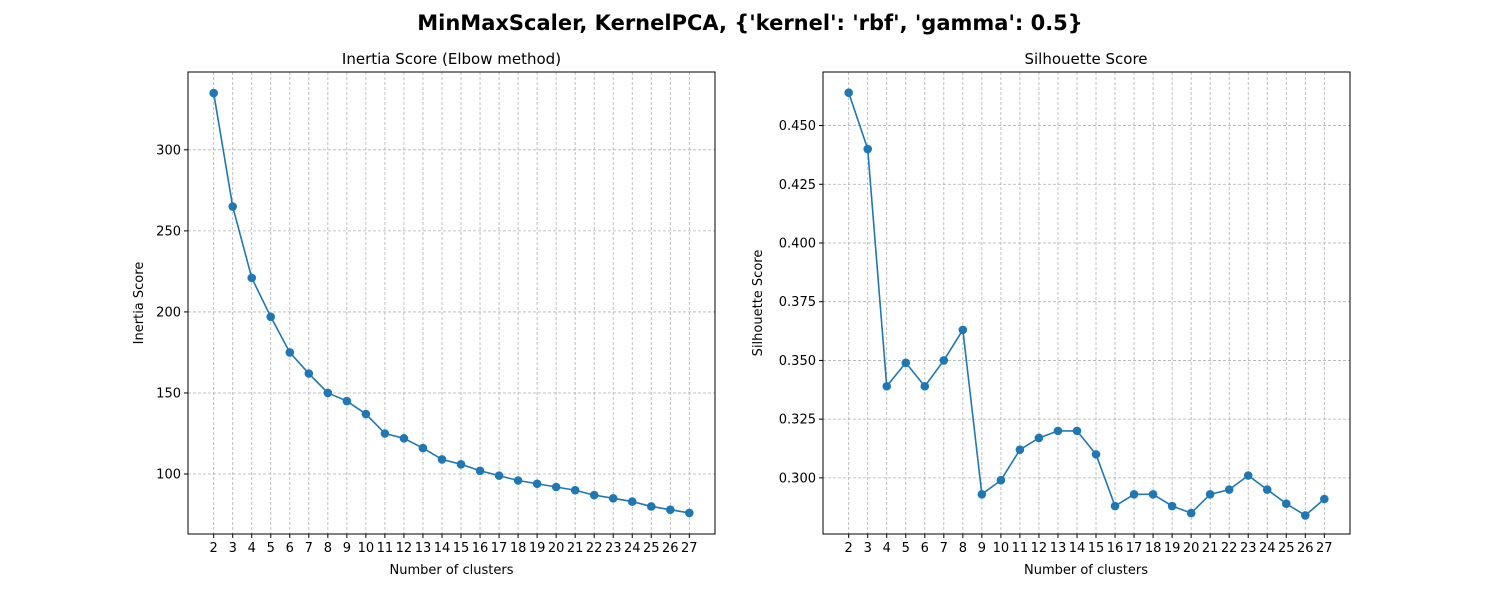  What do you see at coordinates (404, 548) in the screenshot?
I see `inertia-x-tick-label: 12` at bounding box center [404, 548].